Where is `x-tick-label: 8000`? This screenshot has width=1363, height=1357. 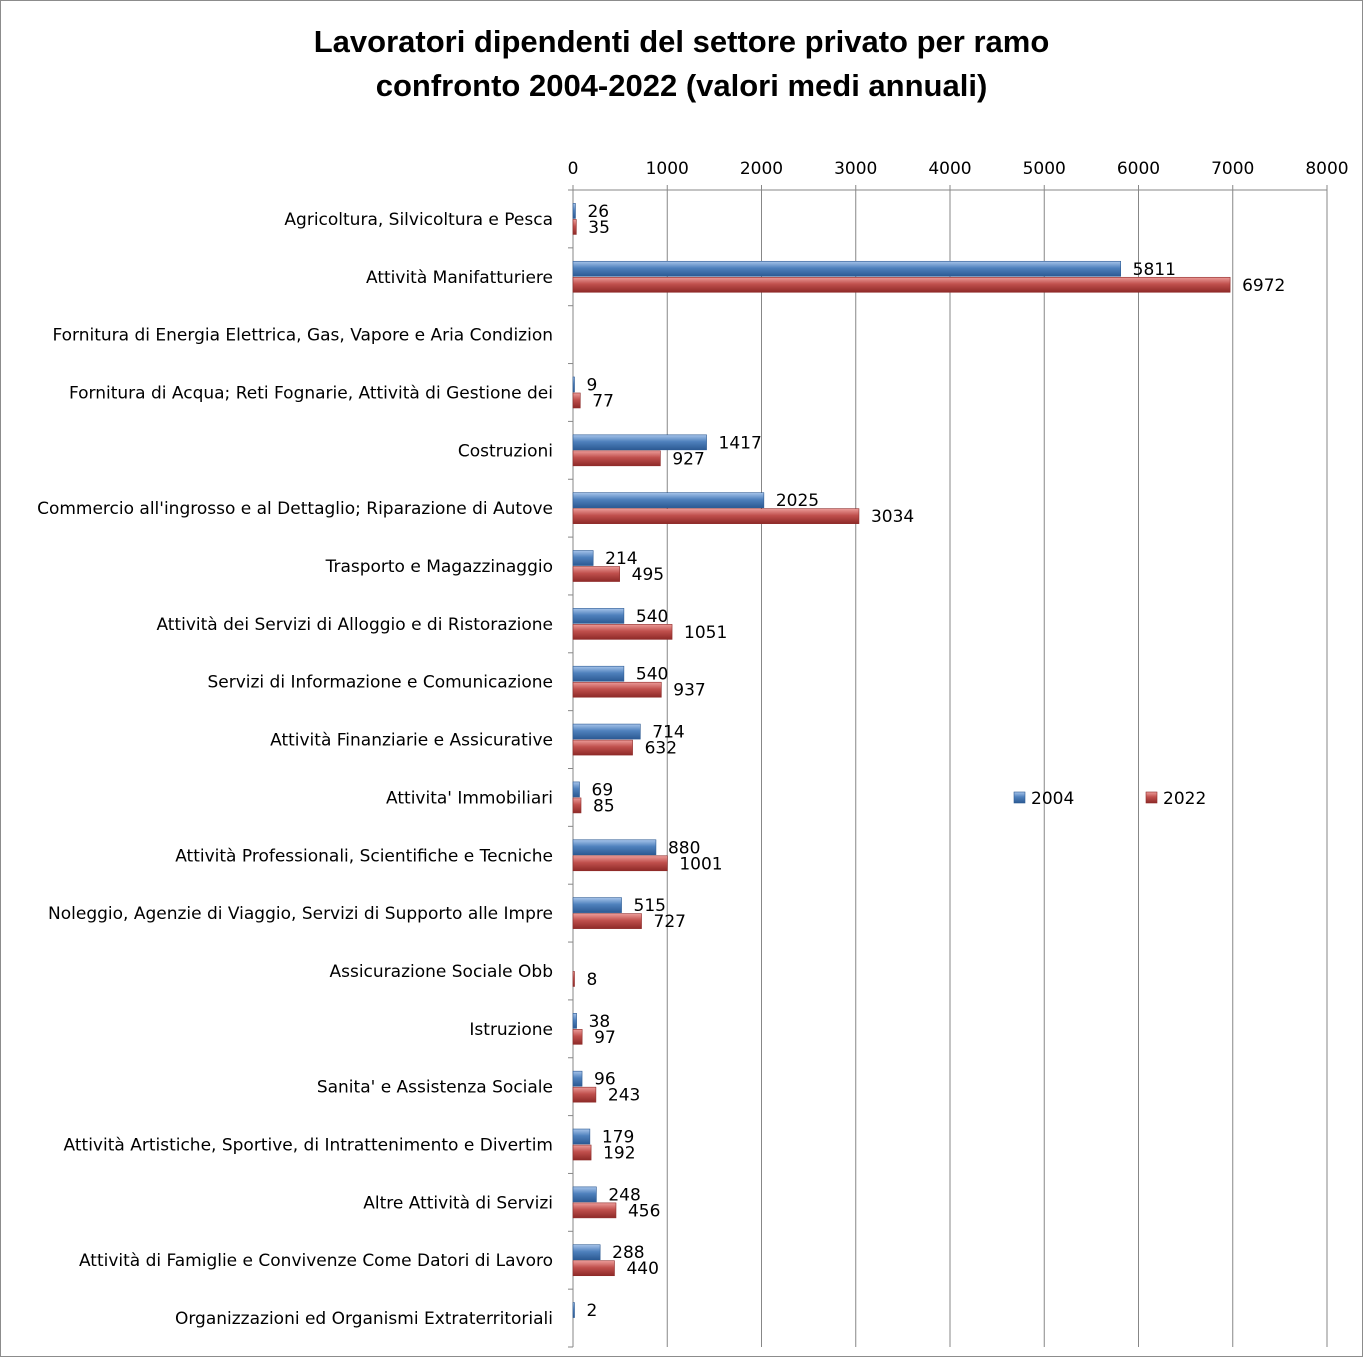
x-tick-label: 8000 is located at coordinates (1326, 169).